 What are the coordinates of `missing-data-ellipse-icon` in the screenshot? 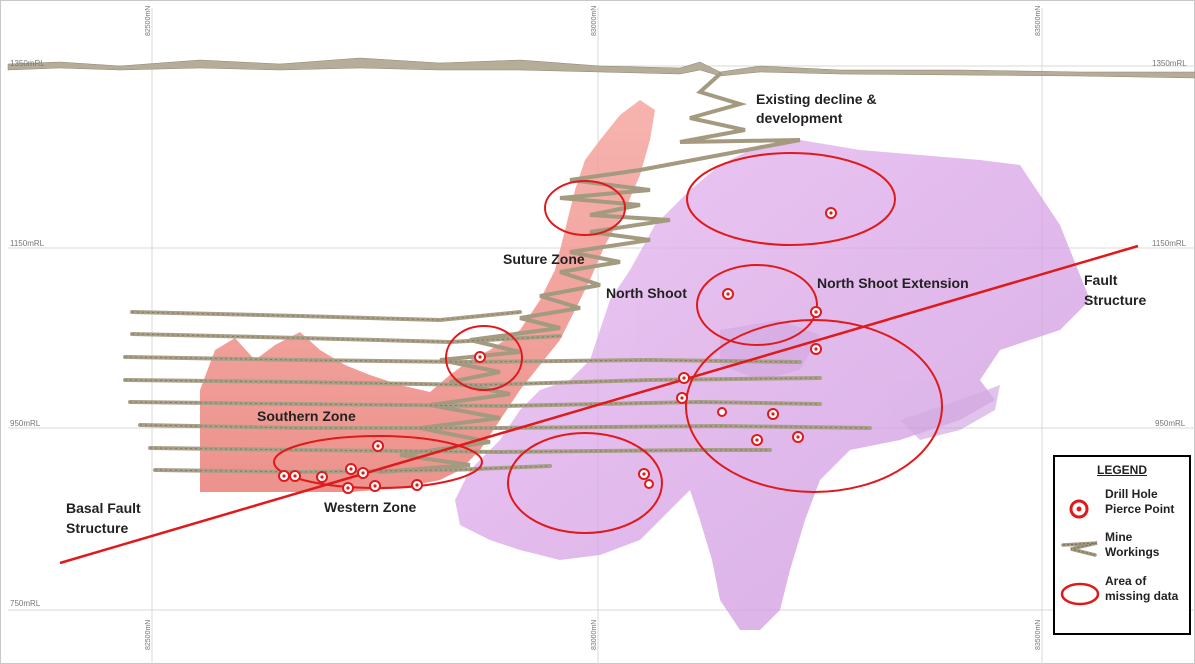 It's located at (1080, 594).